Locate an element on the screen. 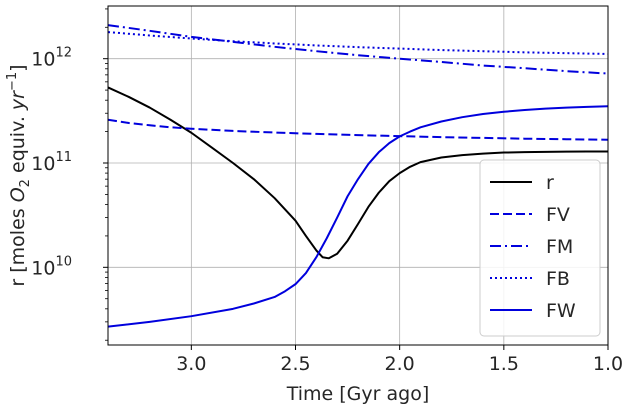 The width and height of the screenshot is (626, 410). y-label-mid: equiv. is located at coordinates (18, 144).